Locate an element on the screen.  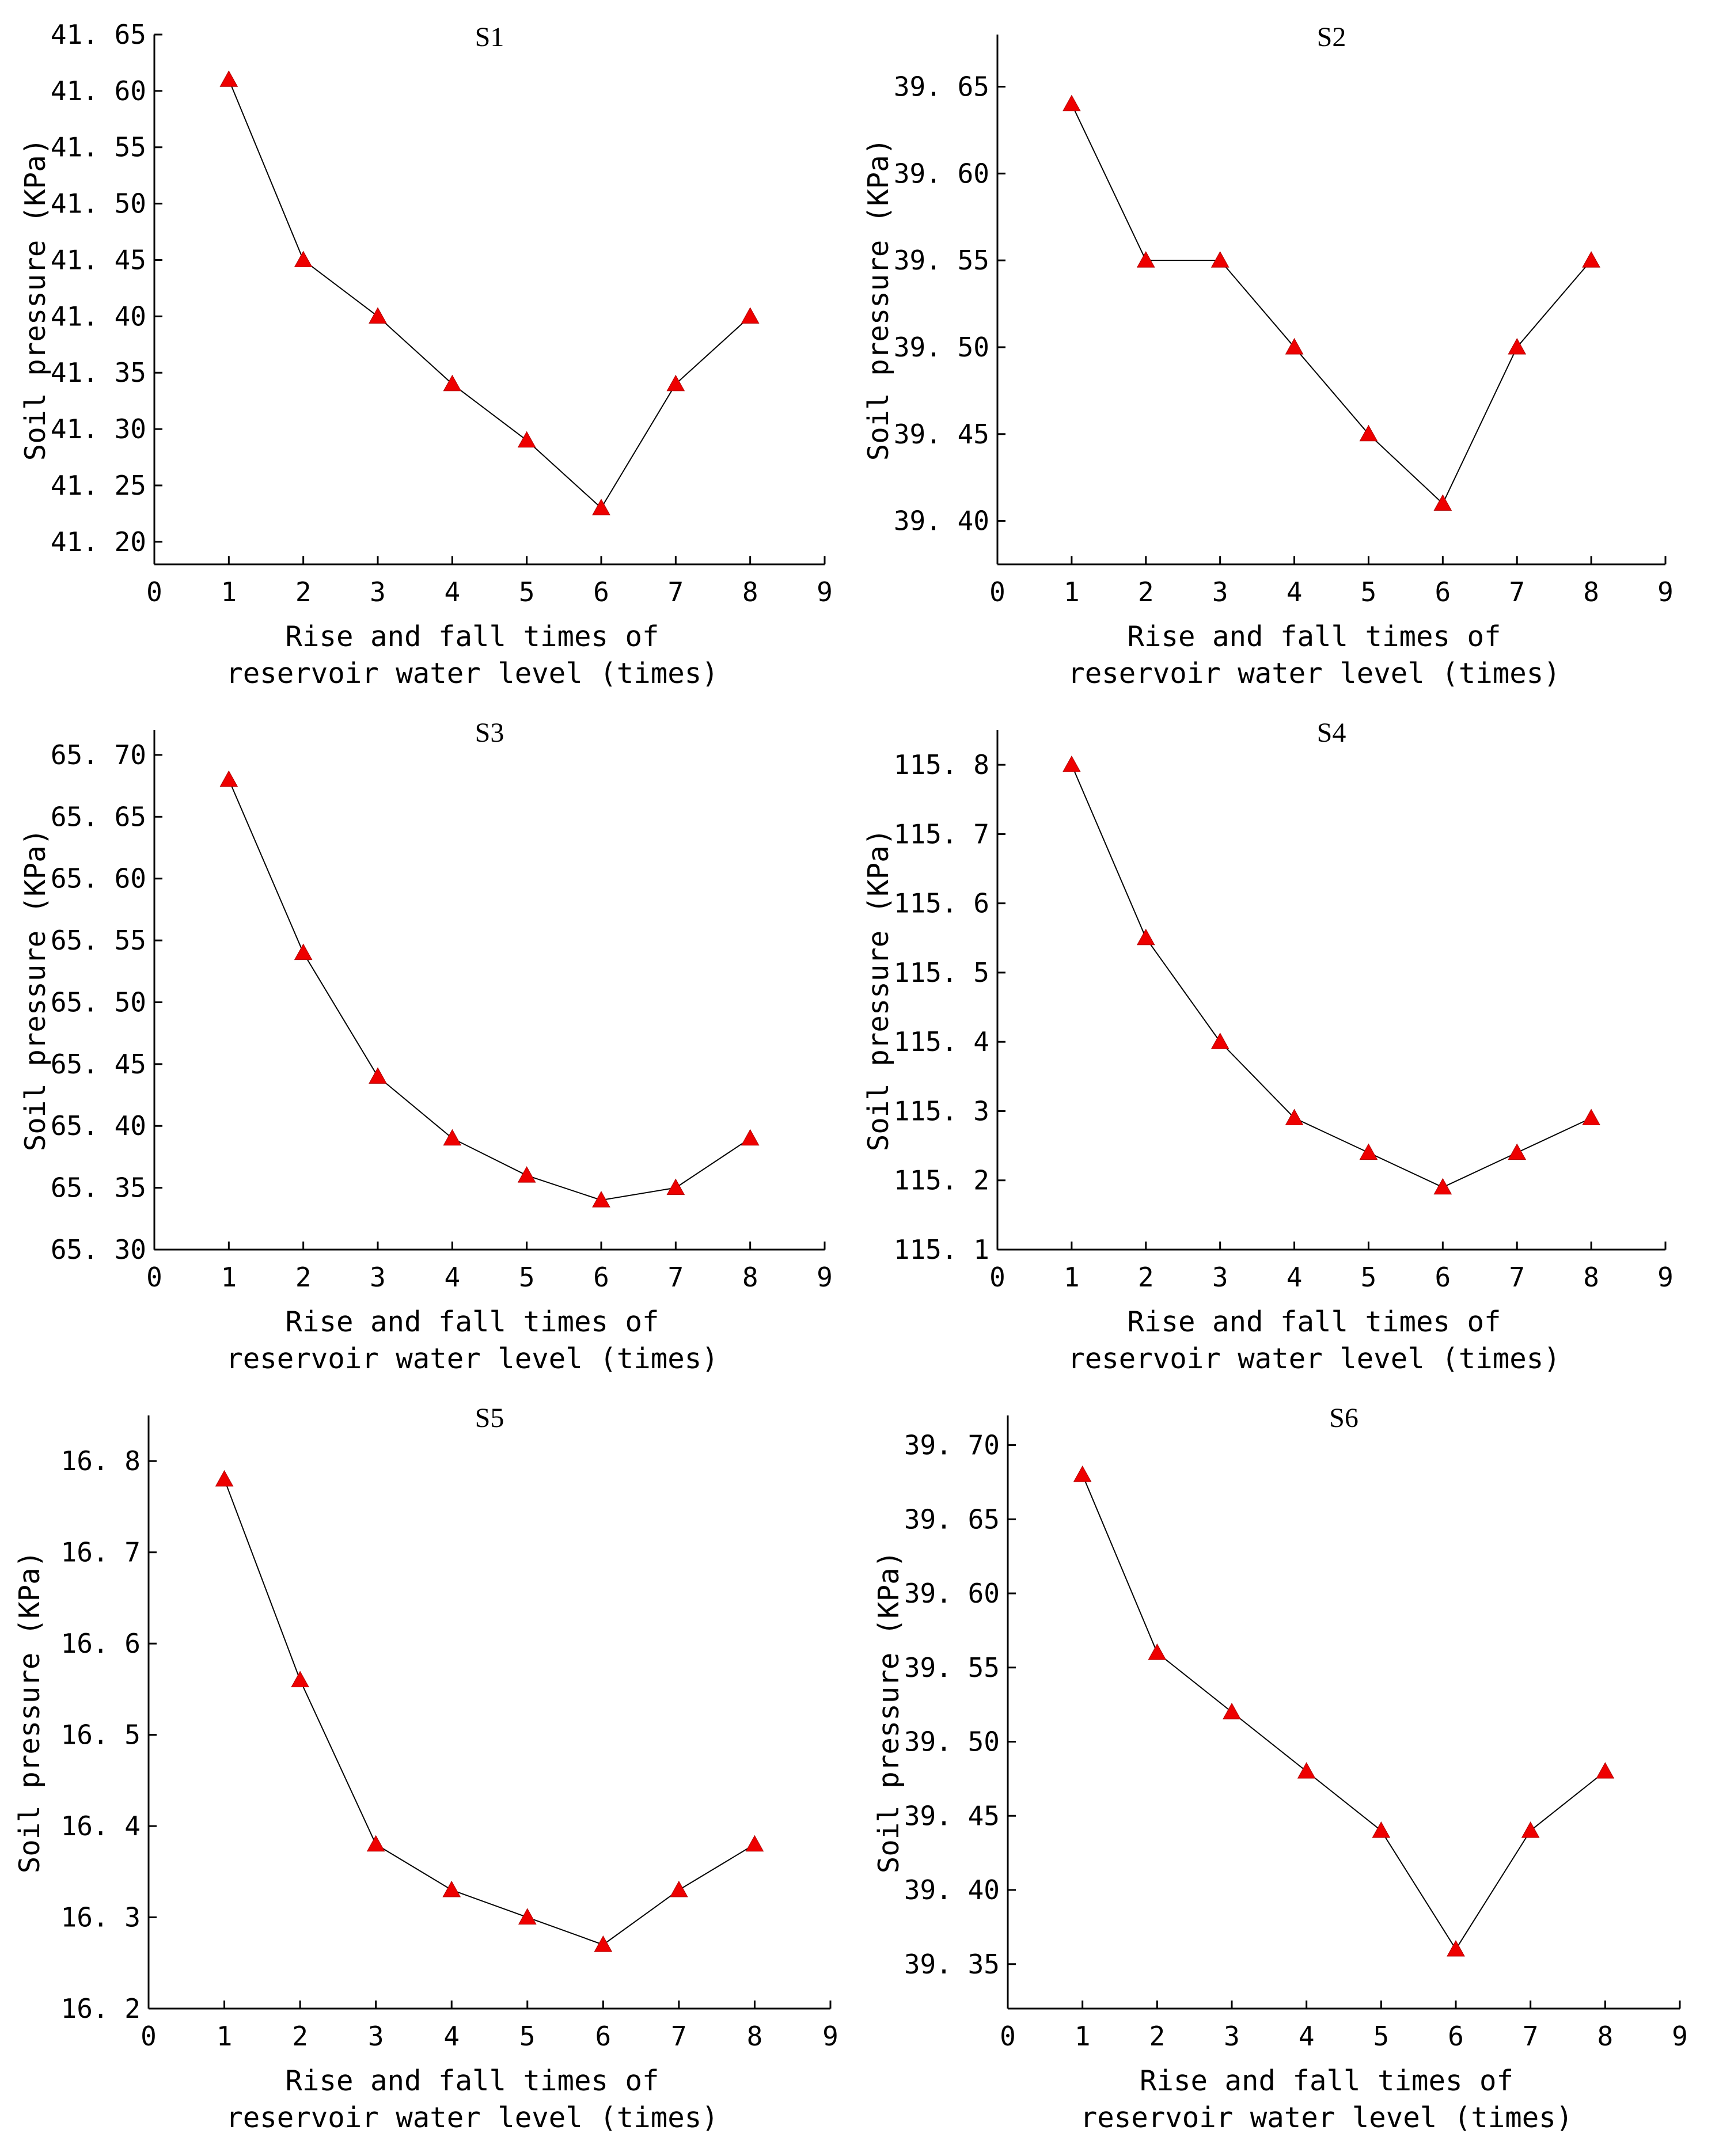
y-tick-label: 115. 8 is located at coordinates (942, 764).